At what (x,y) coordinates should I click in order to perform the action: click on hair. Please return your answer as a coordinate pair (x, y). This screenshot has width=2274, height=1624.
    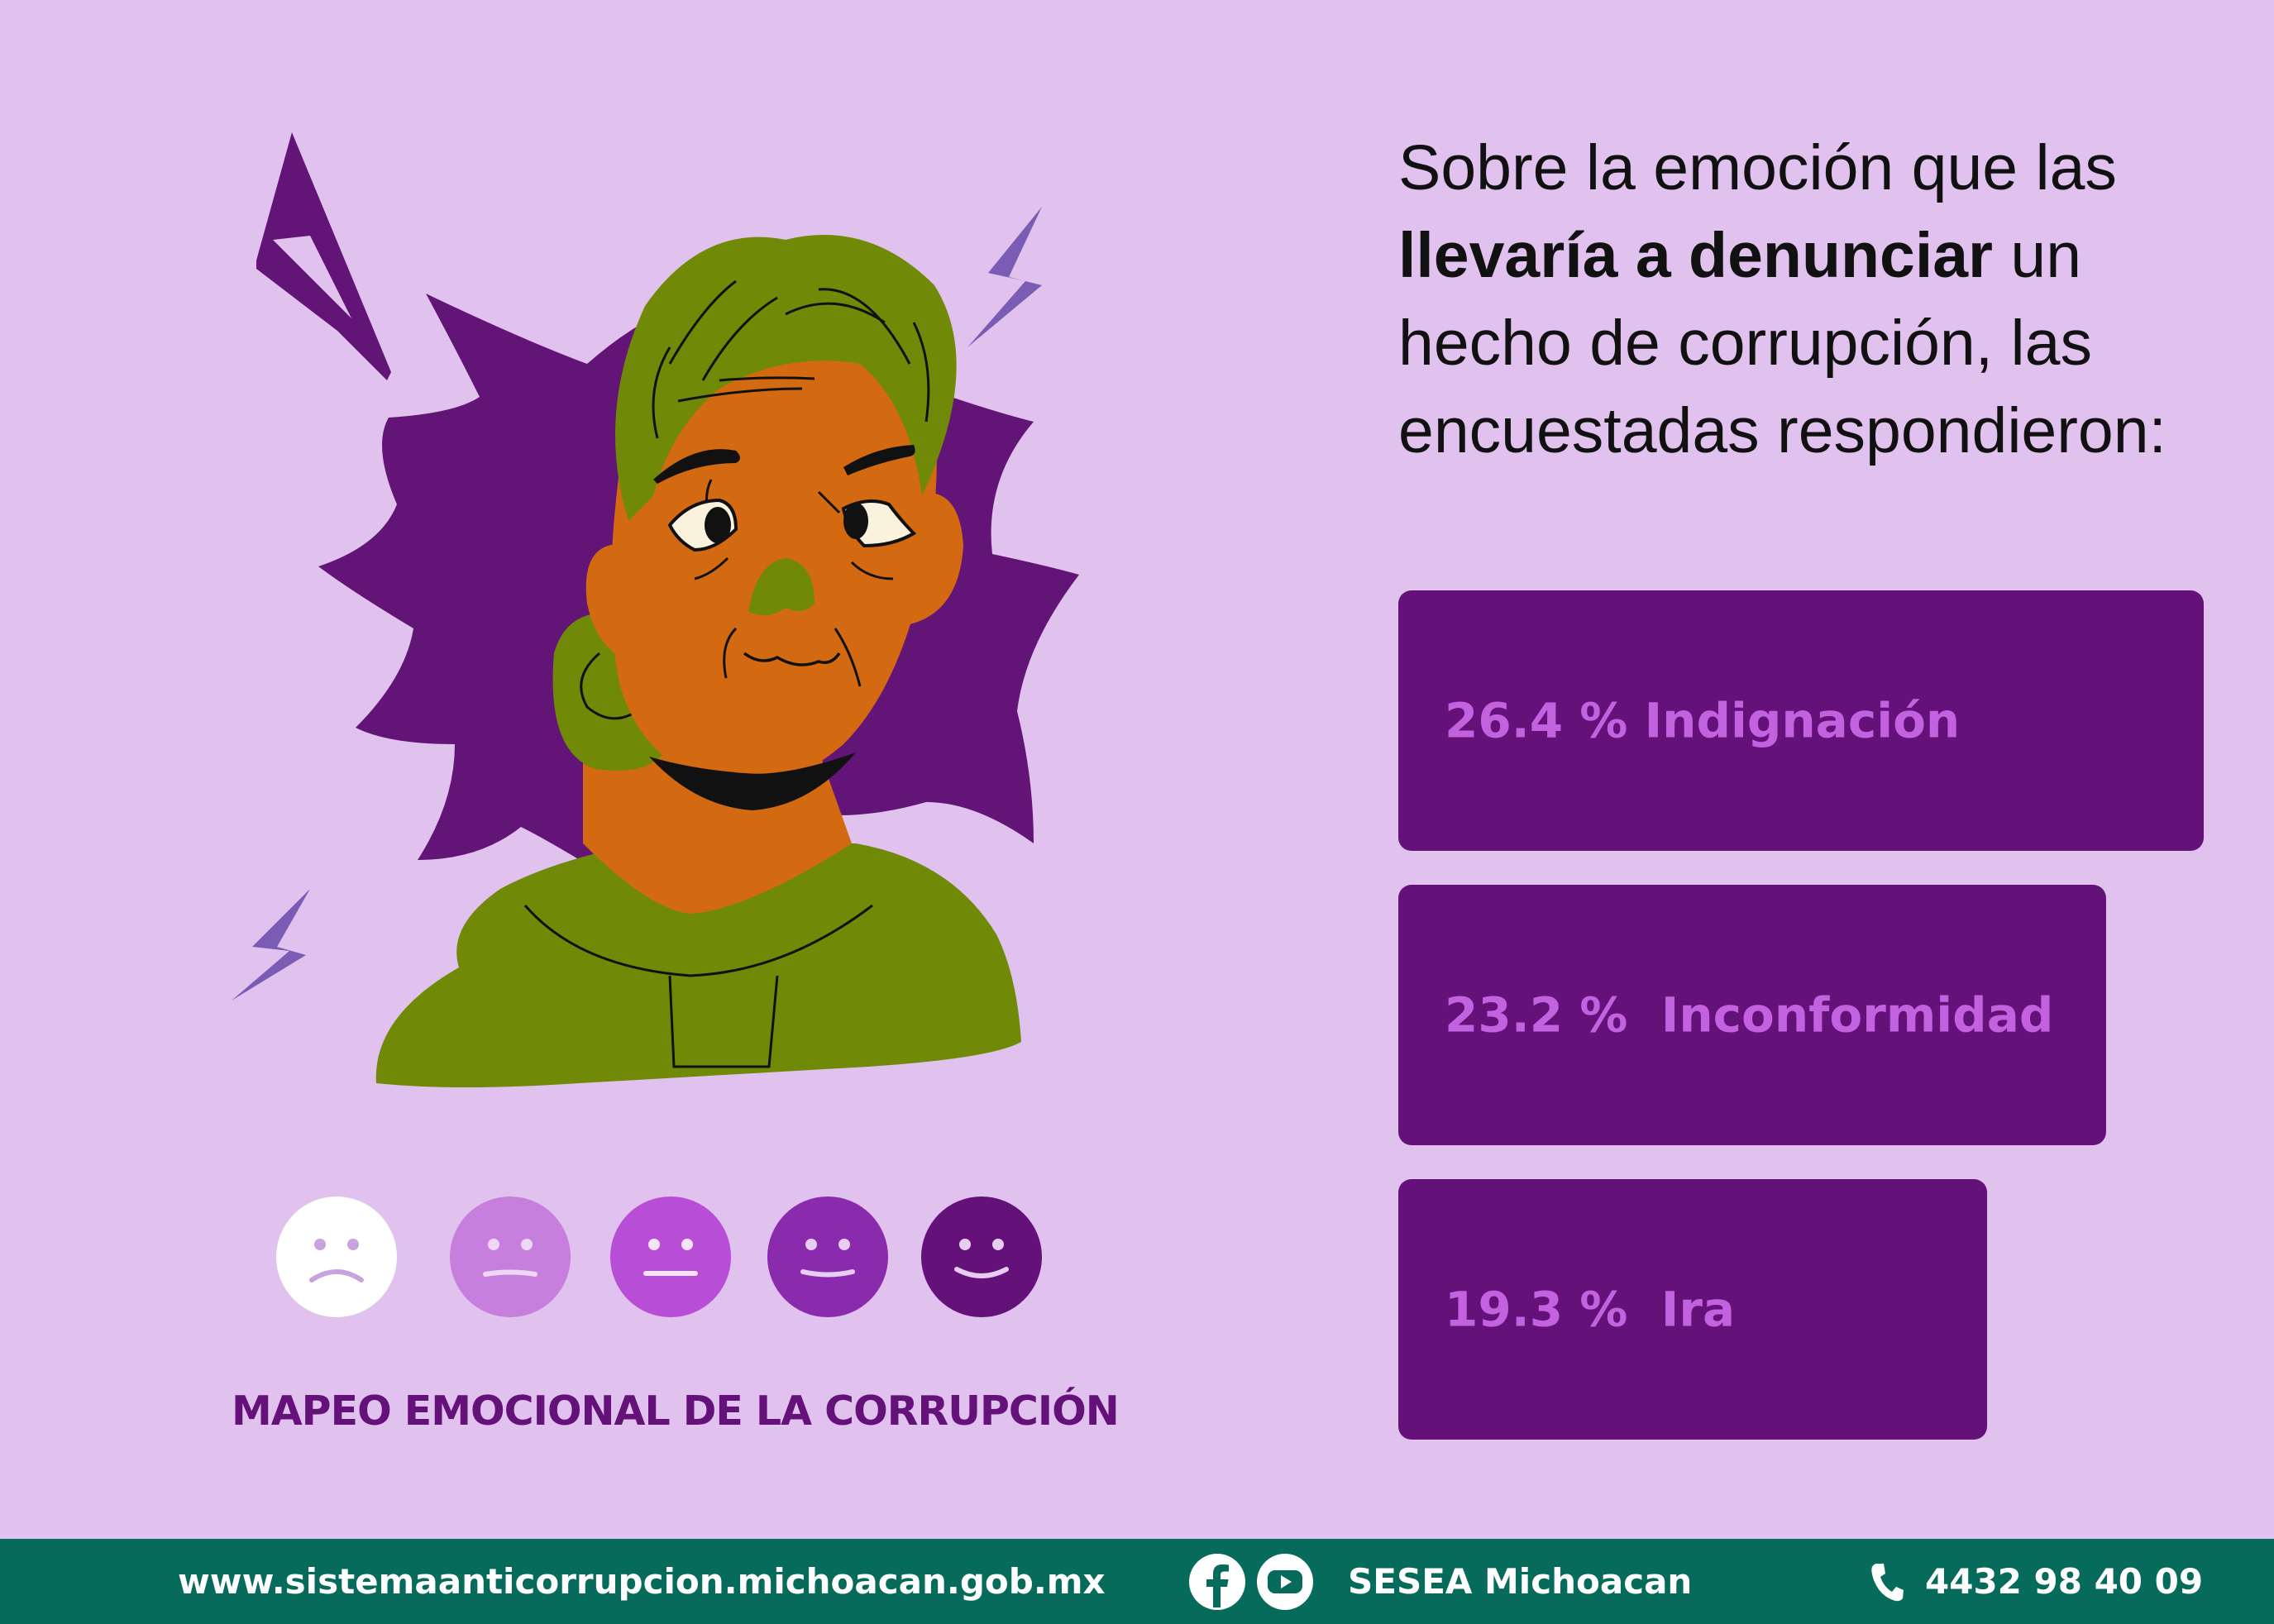
    Looking at the image, I should click on (786, 378).